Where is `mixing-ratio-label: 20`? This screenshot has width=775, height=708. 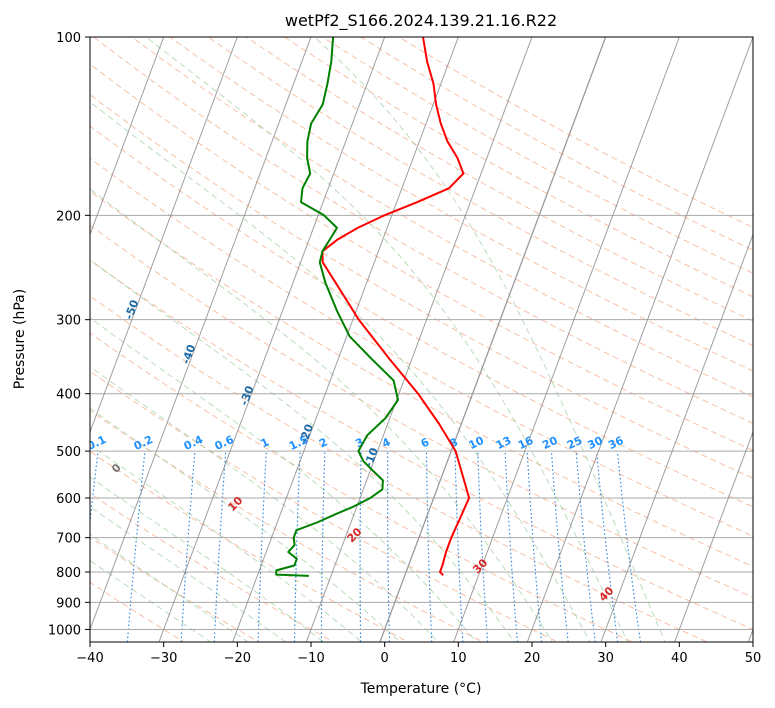 mixing-ratio-label: 20 is located at coordinates (550, 443).